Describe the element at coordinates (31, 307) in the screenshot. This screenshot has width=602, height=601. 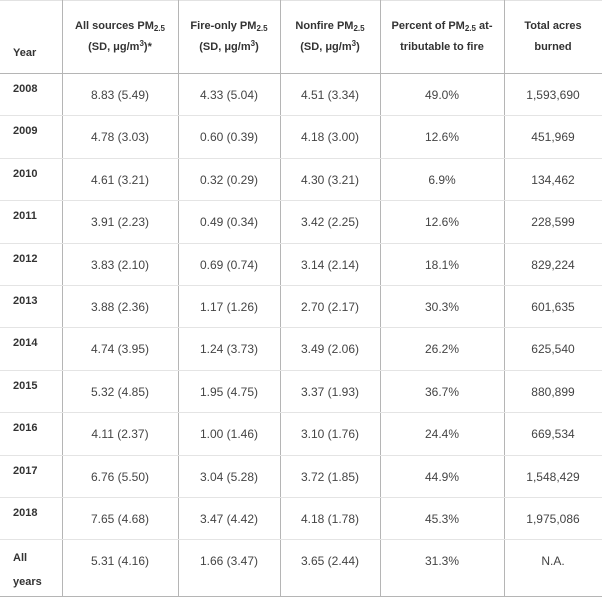
I see `year-cell: 2013` at that location.